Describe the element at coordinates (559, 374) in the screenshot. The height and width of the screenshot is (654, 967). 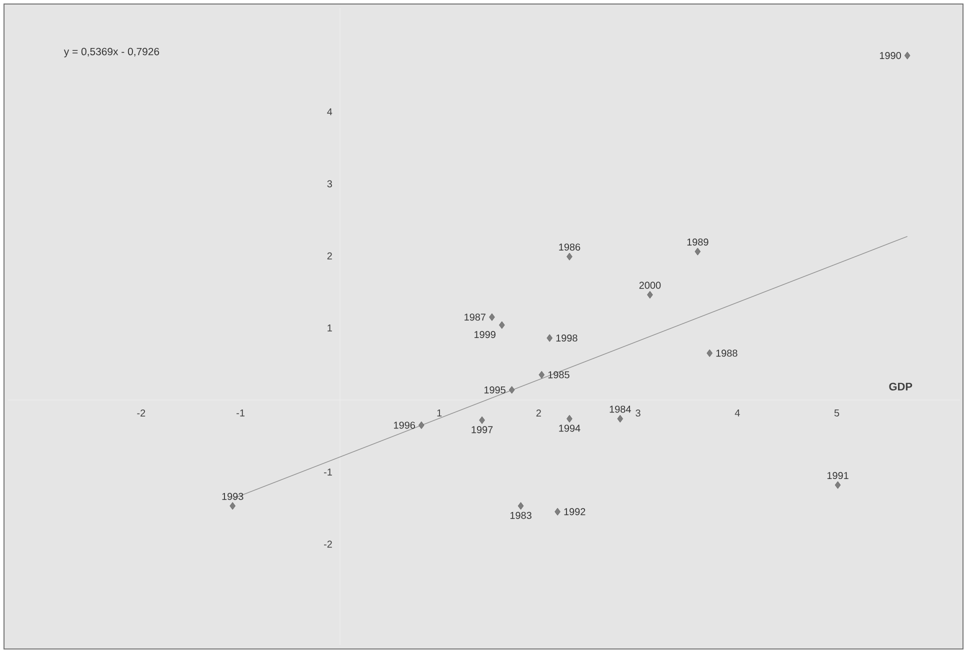
I see `annotation: 1985` at that location.